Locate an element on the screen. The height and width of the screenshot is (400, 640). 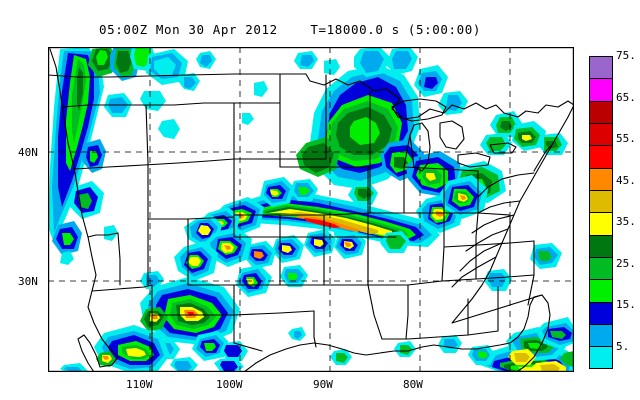
x-tick-100w: 100W is located at coordinates (229, 384).